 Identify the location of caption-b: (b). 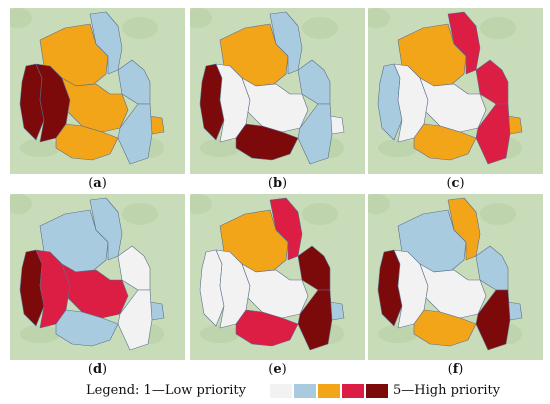
(277, 183).